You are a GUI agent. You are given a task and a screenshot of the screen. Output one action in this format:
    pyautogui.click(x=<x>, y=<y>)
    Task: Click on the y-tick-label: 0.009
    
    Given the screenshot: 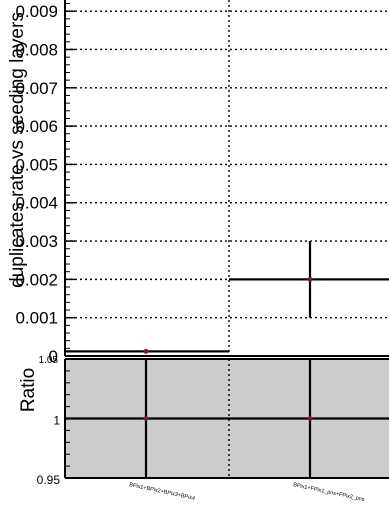 What is the action you would take?
    pyautogui.click(x=36, y=11)
    